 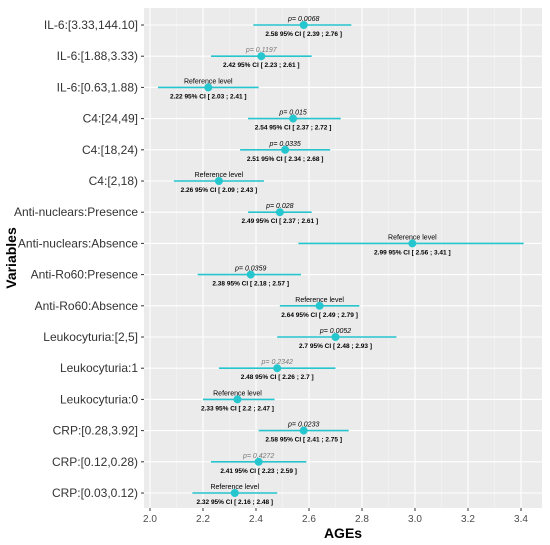 I want to click on p-value-label: p= 0.1197, so click(x=261, y=50).